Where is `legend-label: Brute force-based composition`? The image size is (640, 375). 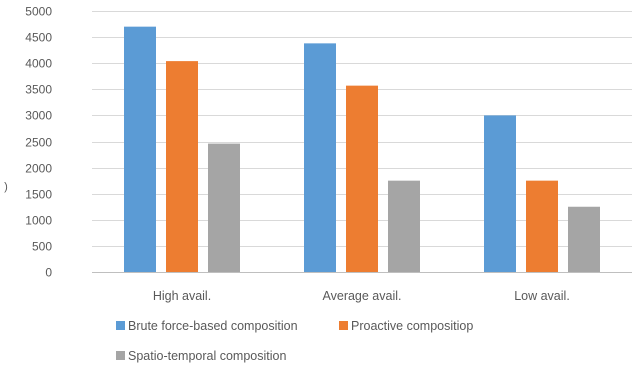
legend-label: Brute force-based composition is located at coordinates (213, 326).